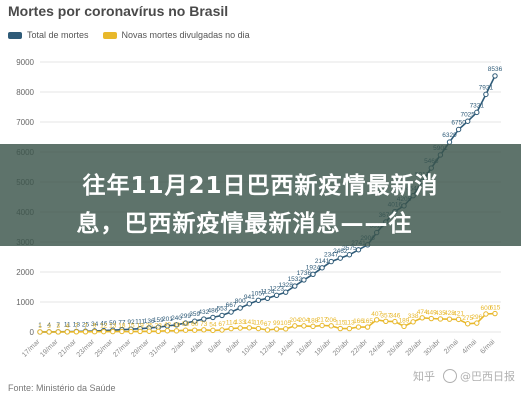  I want to click on data-label-0: 432, so click(203, 312).